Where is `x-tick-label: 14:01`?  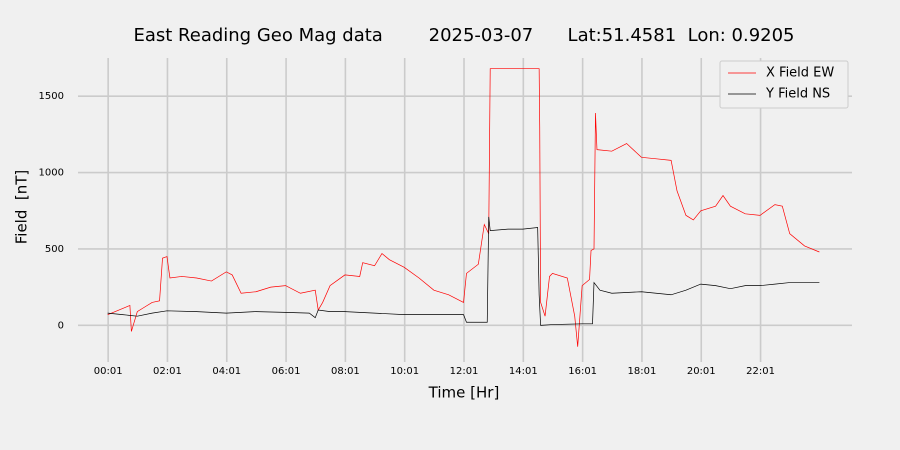 x-tick-label: 14:01 is located at coordinates (523, 371).